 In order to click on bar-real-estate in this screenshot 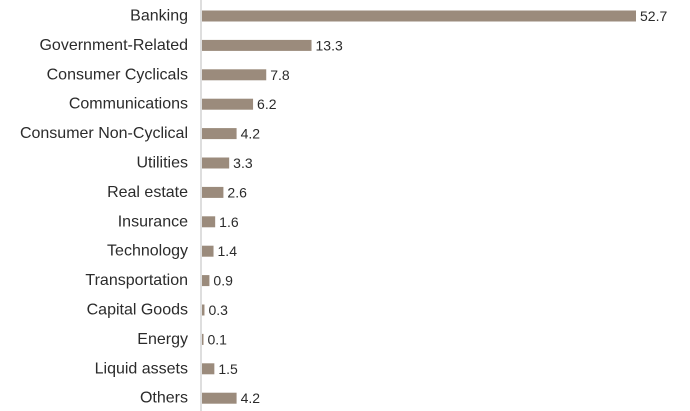, I will do `click(213, 192)`.